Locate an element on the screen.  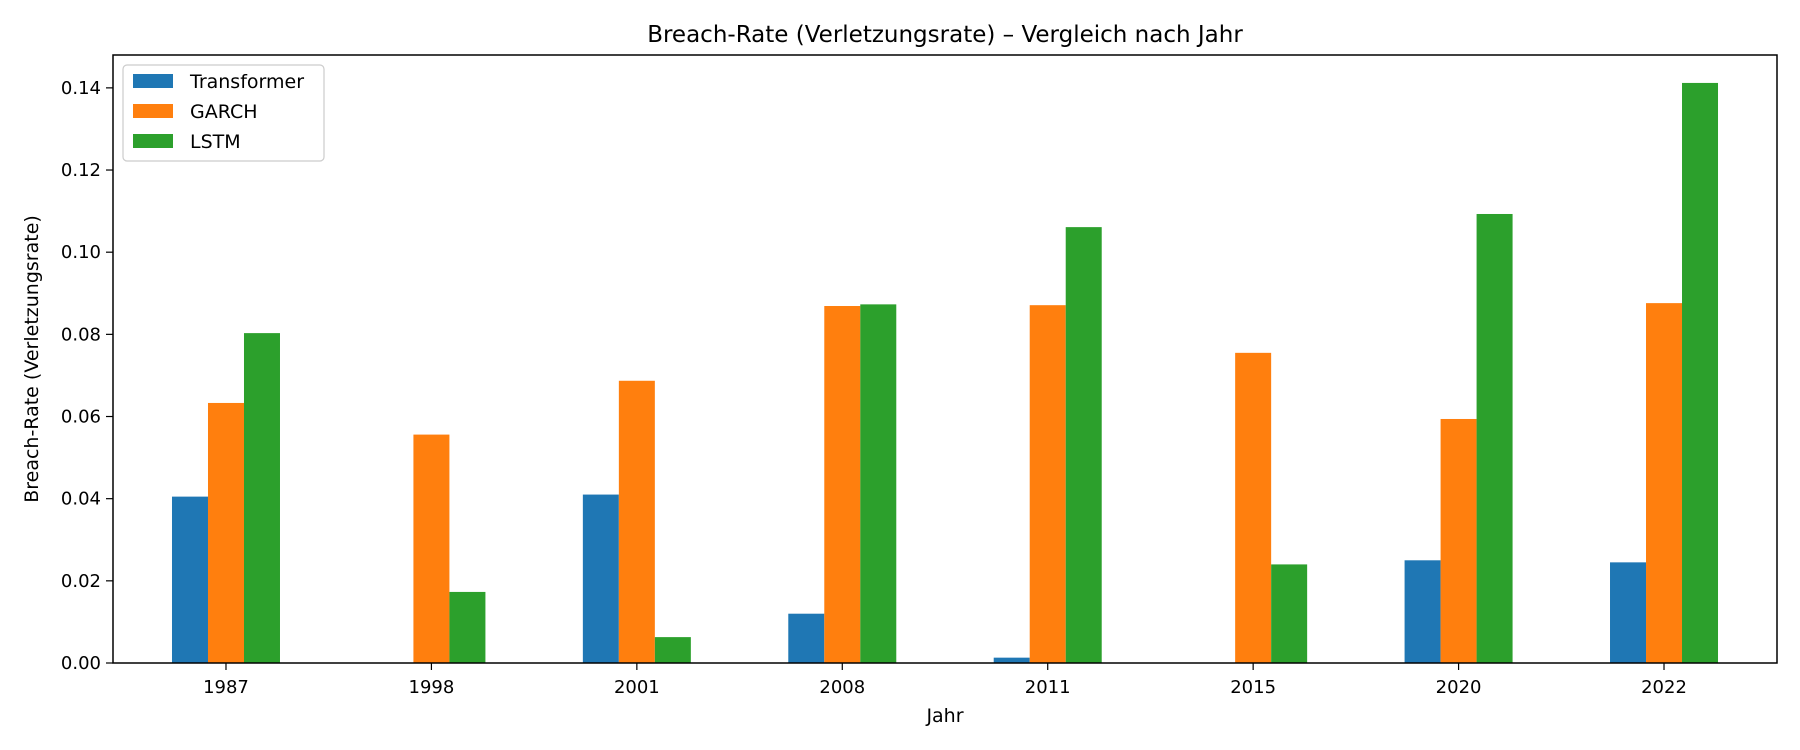
x-tick-label: 2011 is located at coordinates (1048, 687).